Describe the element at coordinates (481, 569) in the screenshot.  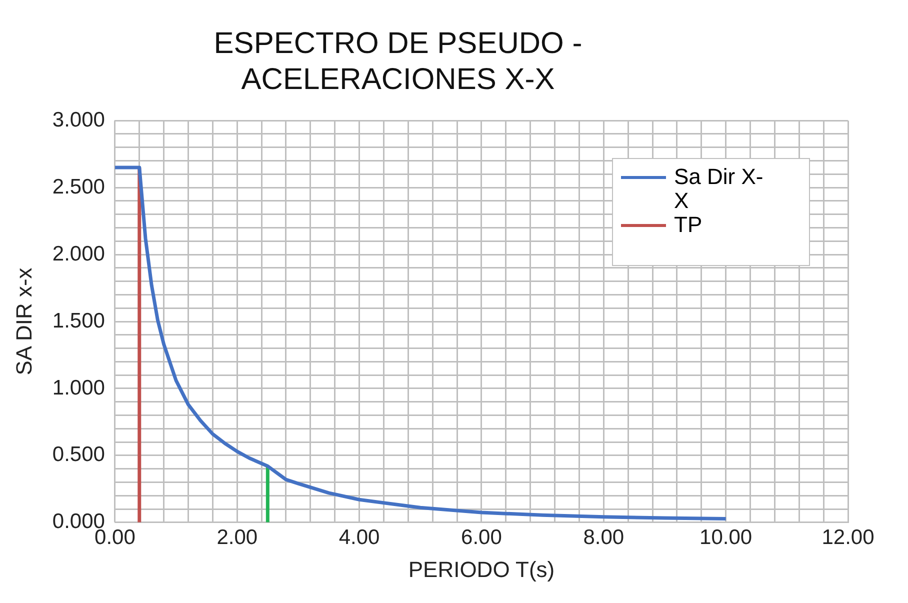
I see `x-axis-title: PERIODO T(s)` at that location.